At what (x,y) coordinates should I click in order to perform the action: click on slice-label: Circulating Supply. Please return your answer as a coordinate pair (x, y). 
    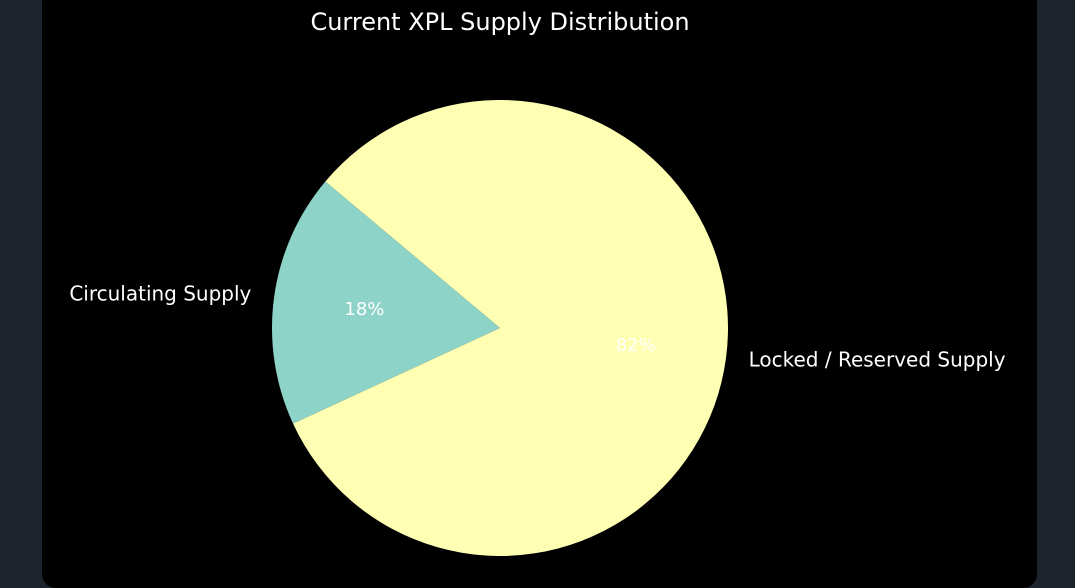
    Looking at the image, I should click on (160, 293).